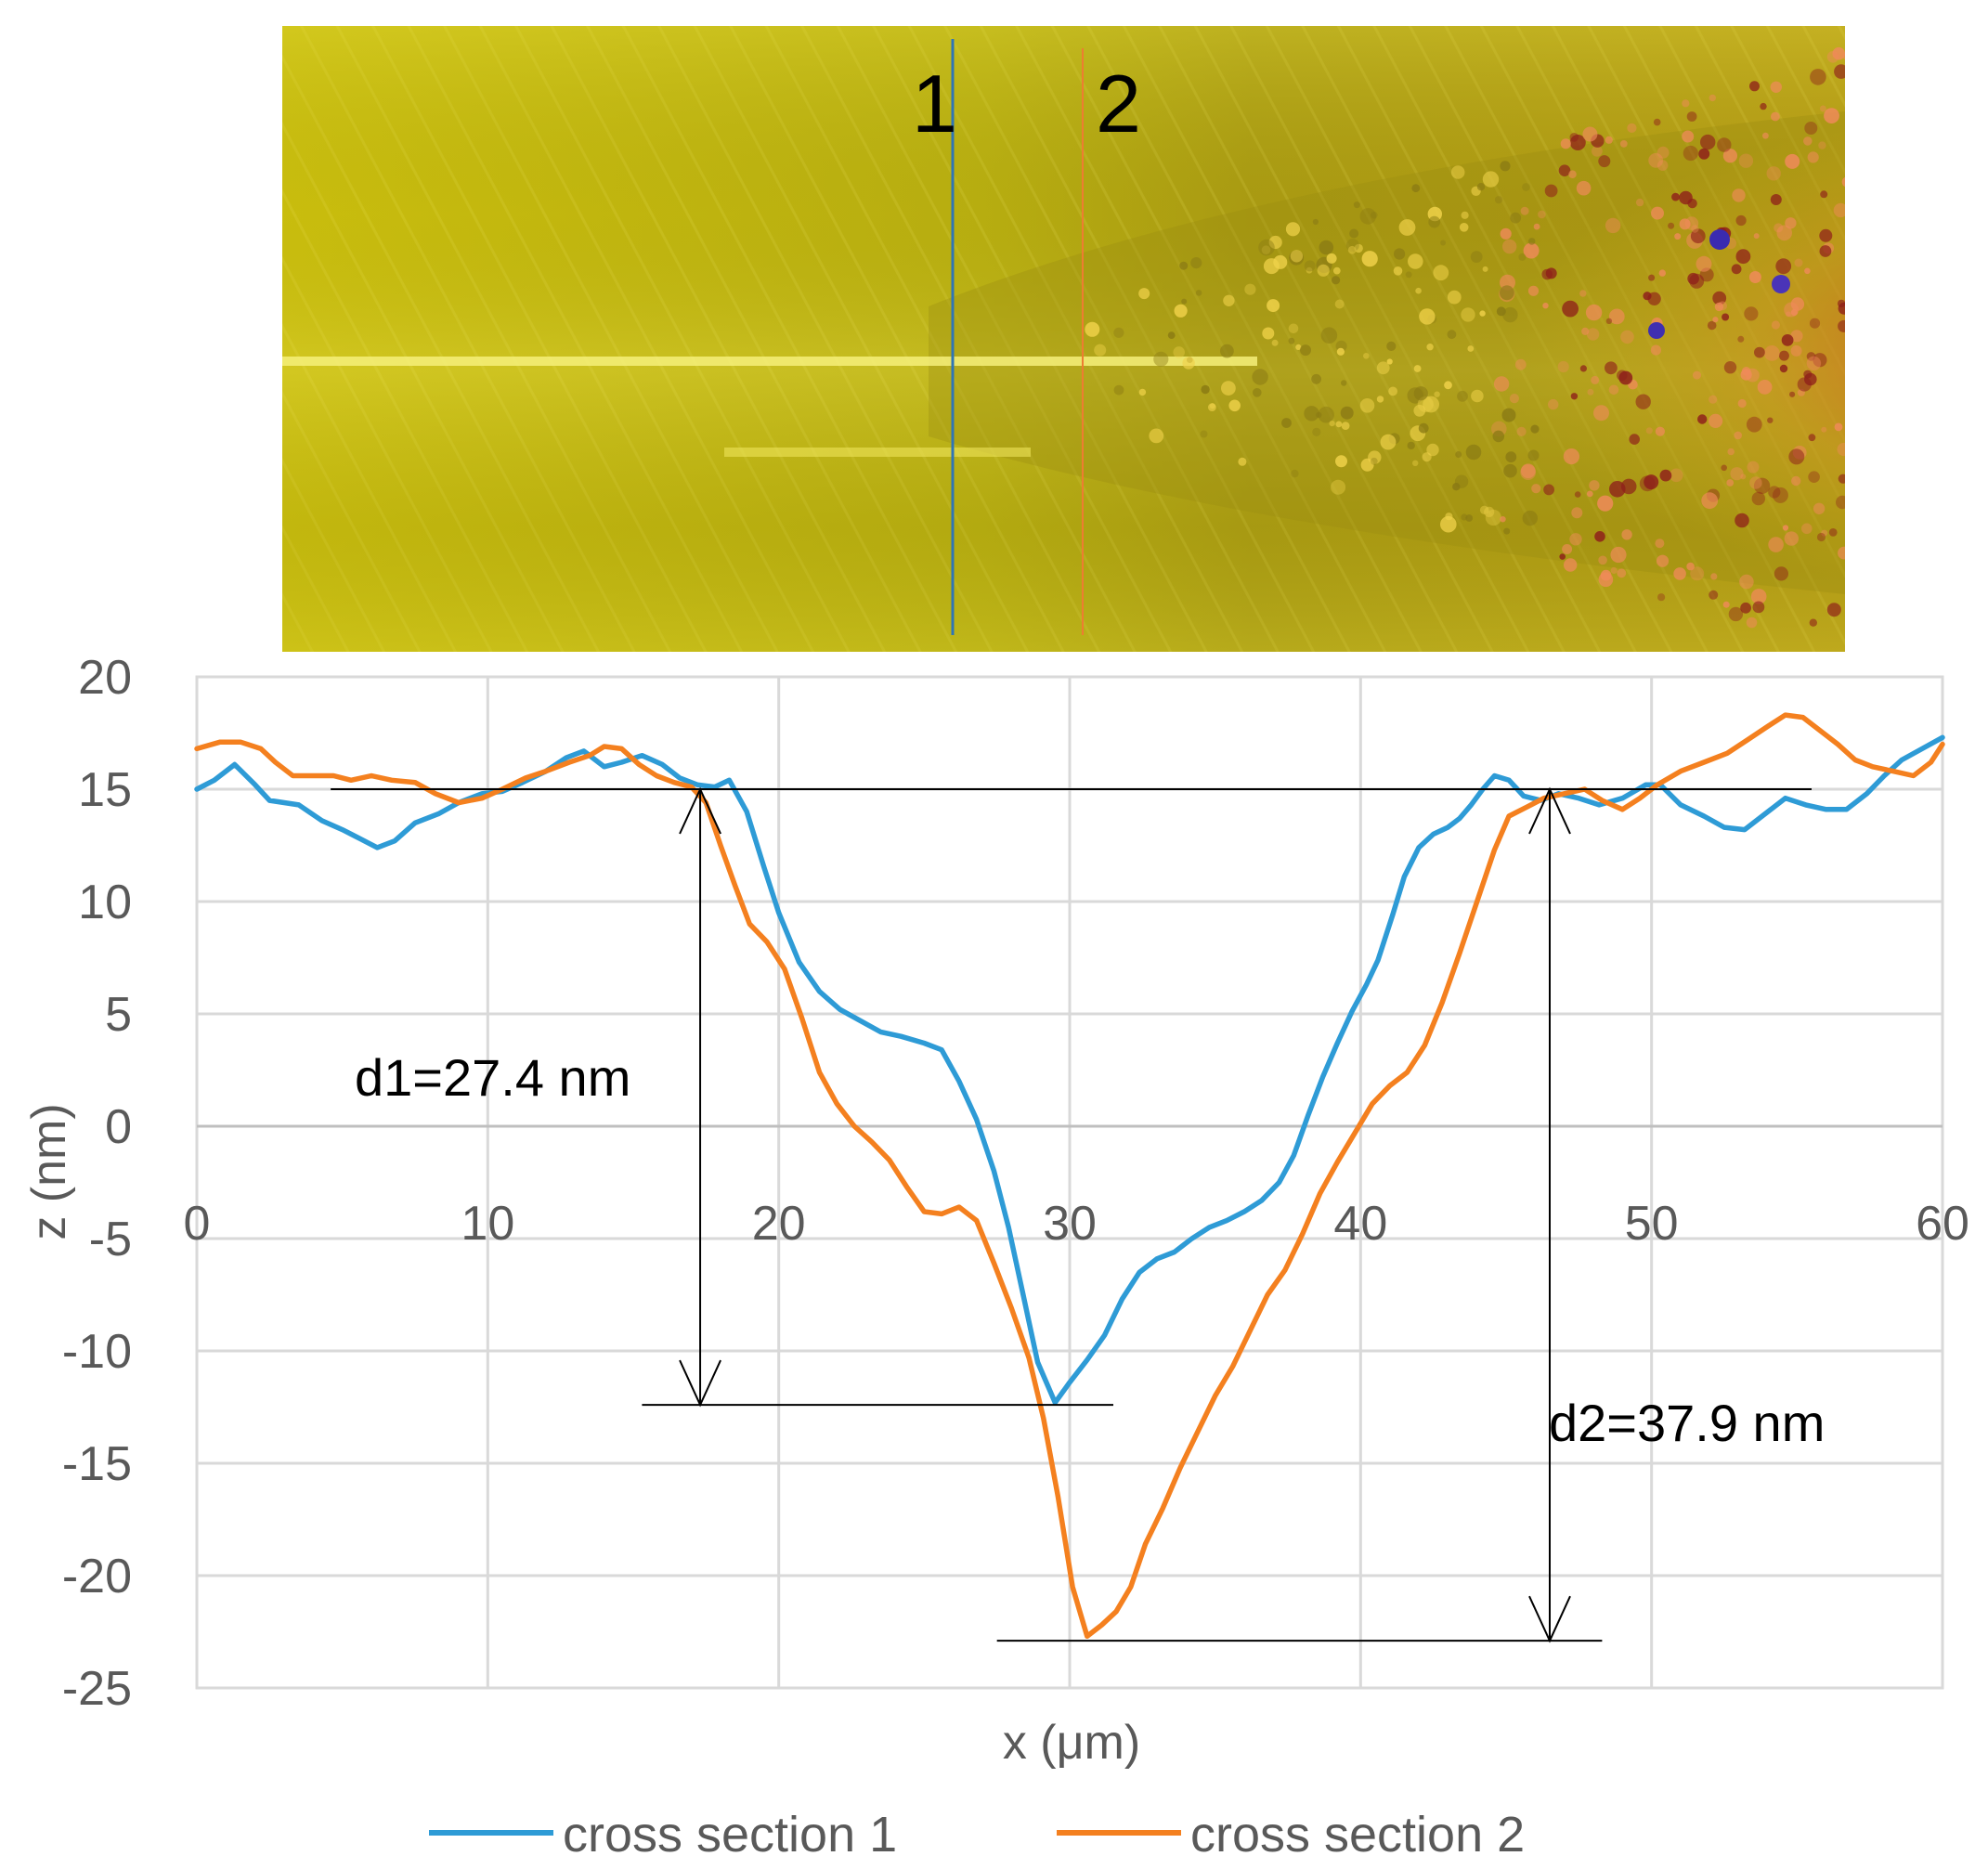 This screenshot has height=1869, width=1988. What do you see at coordinates (105, 903) in the screenshot?
I see `y-tick-label: 10` at bounding box center [105, 903].